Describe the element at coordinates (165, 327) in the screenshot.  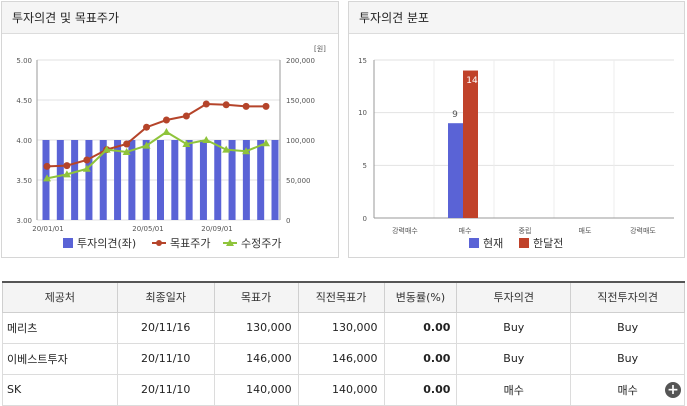
I see `cell-date: 20/11/16` at that location.